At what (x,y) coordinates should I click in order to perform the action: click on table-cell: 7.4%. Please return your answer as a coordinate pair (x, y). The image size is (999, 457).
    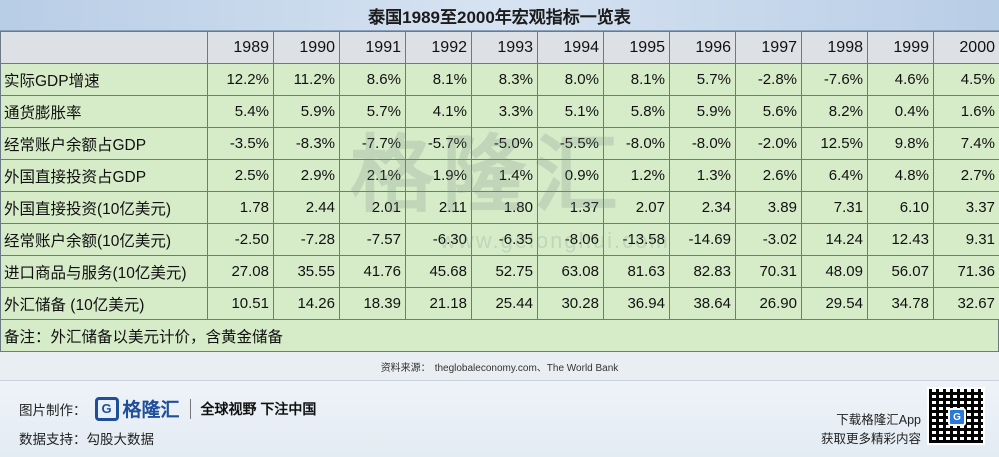
    Looking at the image, I should click on (966, 143).